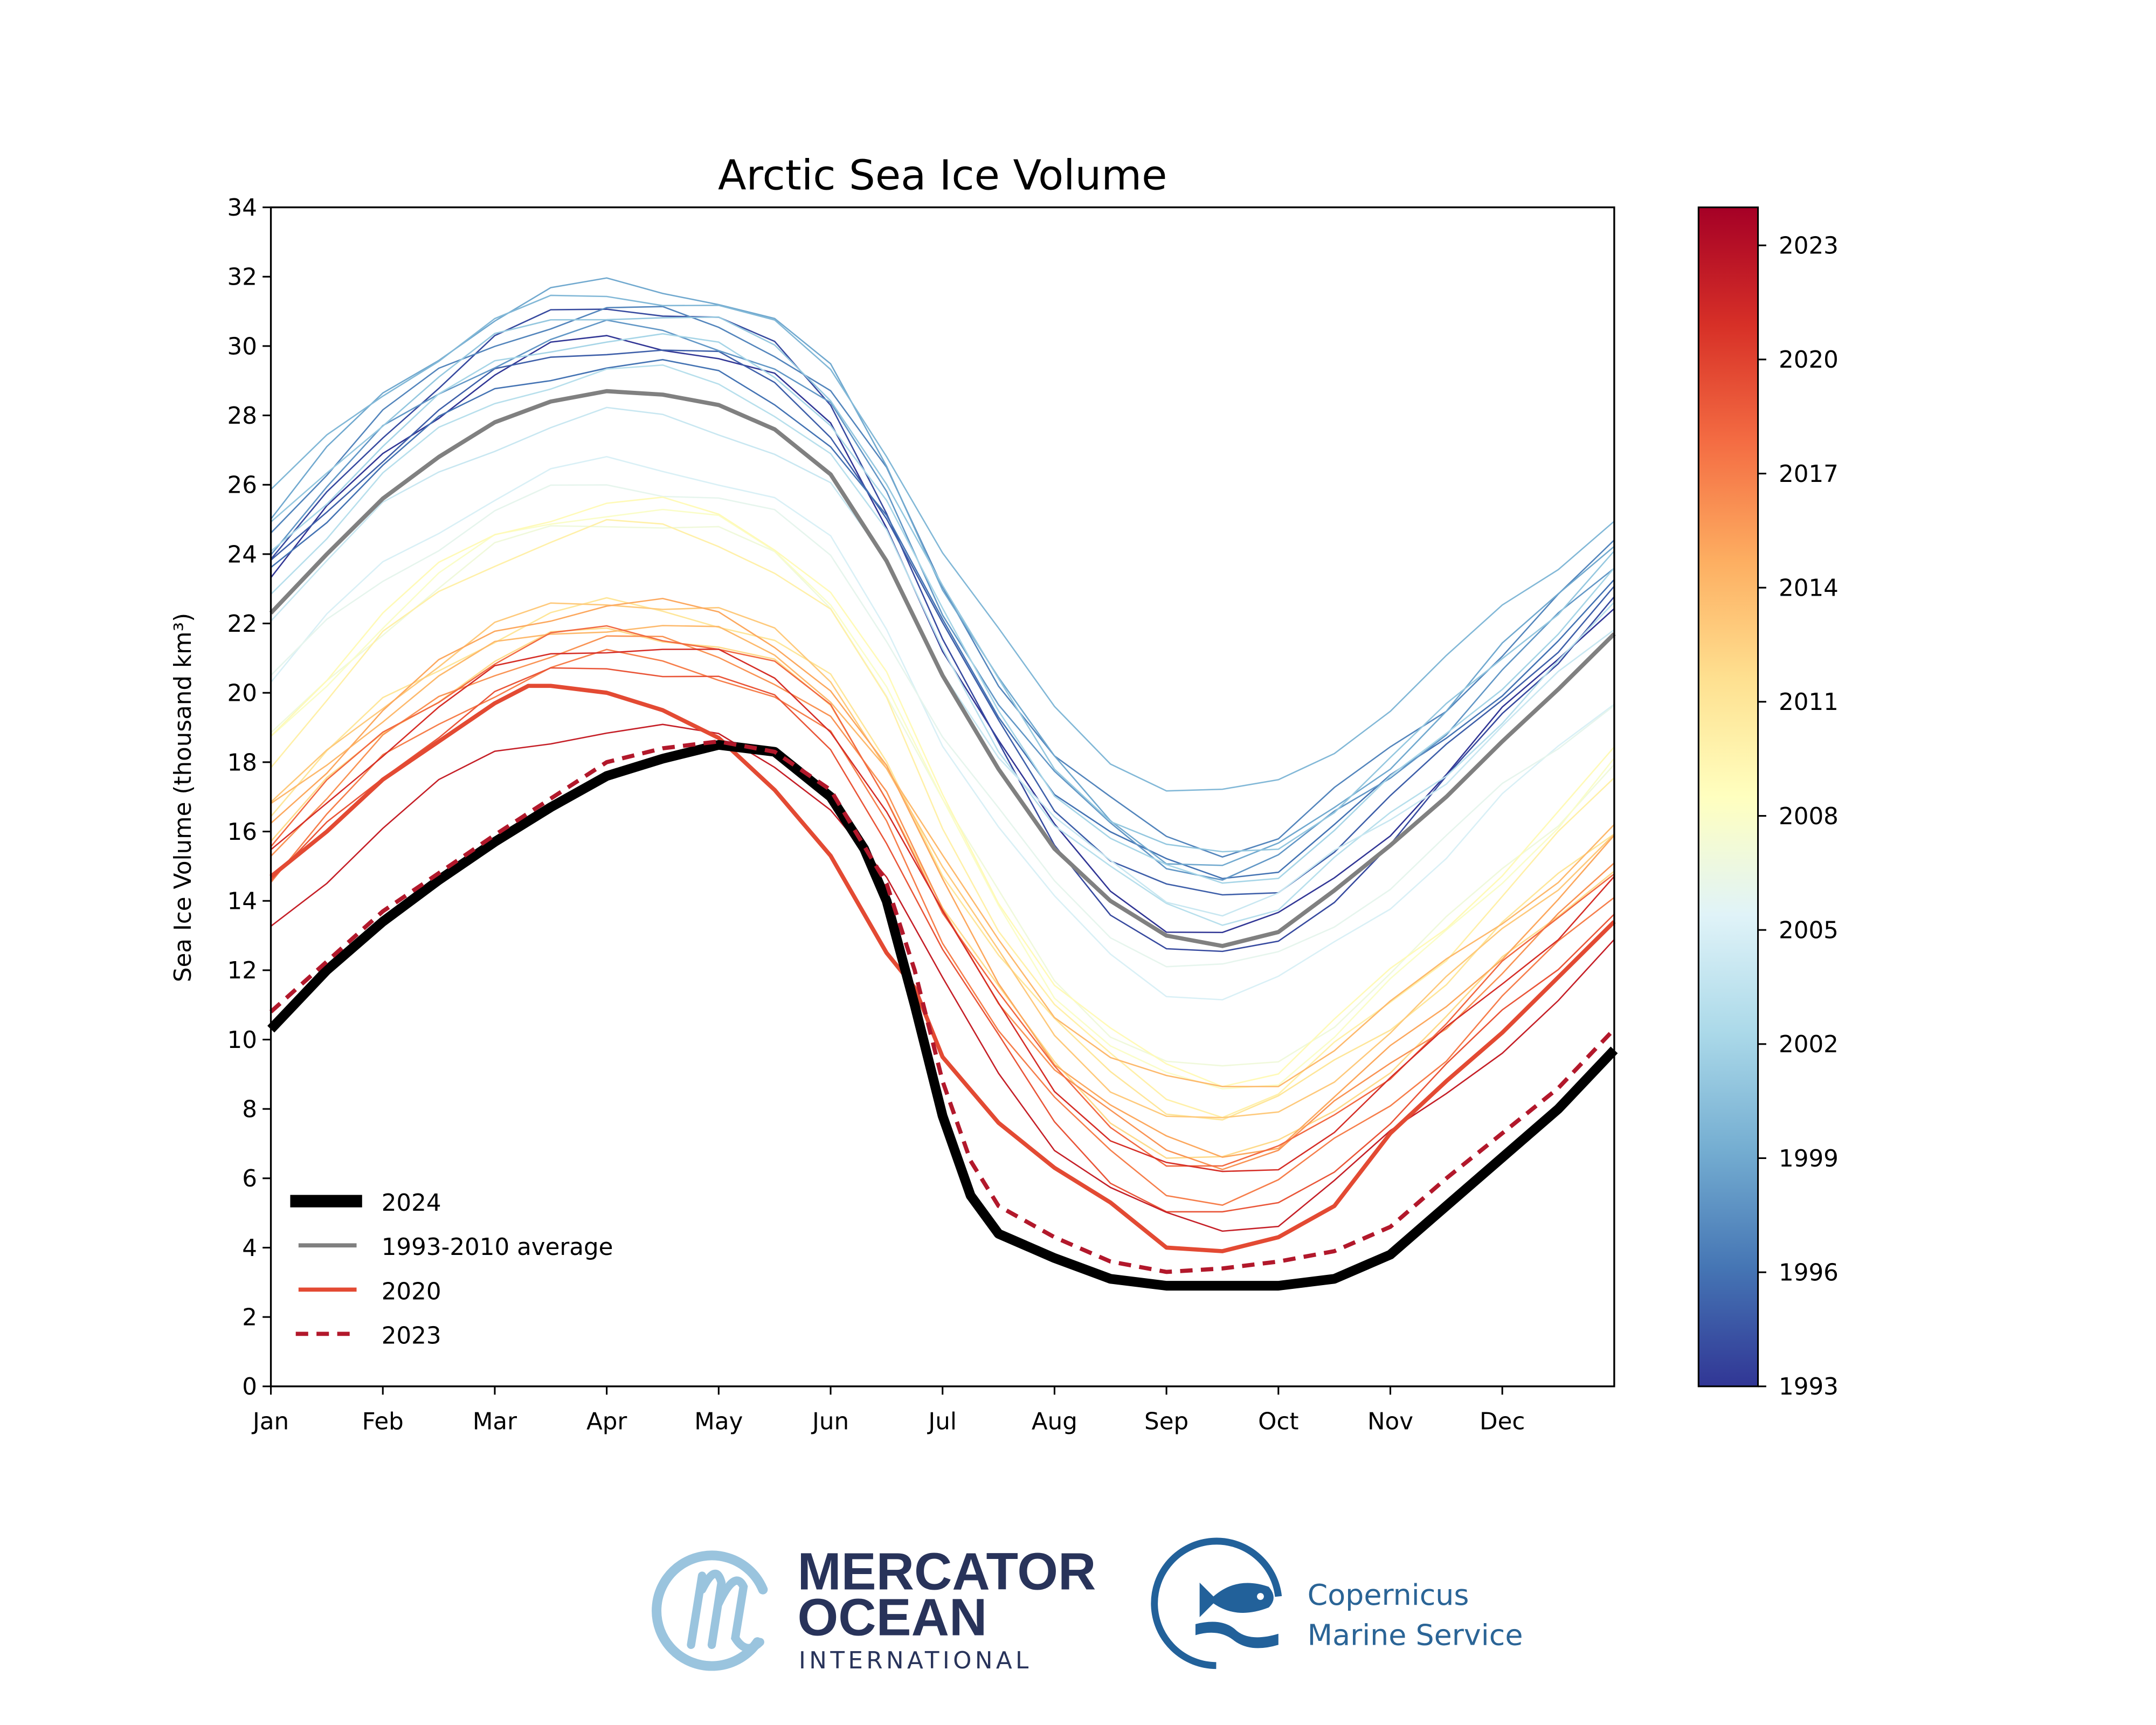 The width and height of the screenshot is (2156, 1725). What do you see at coordinates (1278, 1421) in the screenshot?
I see `x-tick-label: Oct` at bounding box center [1278, 1421].